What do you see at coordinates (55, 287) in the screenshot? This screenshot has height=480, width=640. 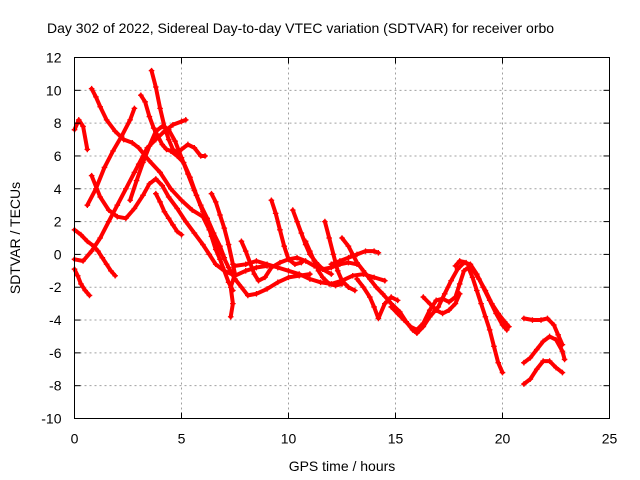 I see `y-tick-label: -2` at bounding box center [55, 287].